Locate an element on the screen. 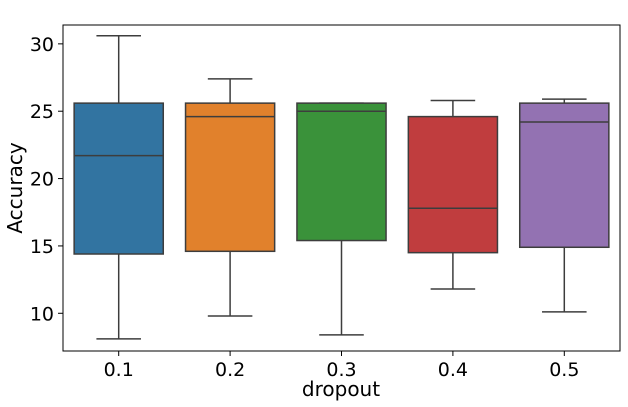 The height and width of the screenshot is (407, 628). x-tick-label: 0.4 is located at coordinates (453, 370).